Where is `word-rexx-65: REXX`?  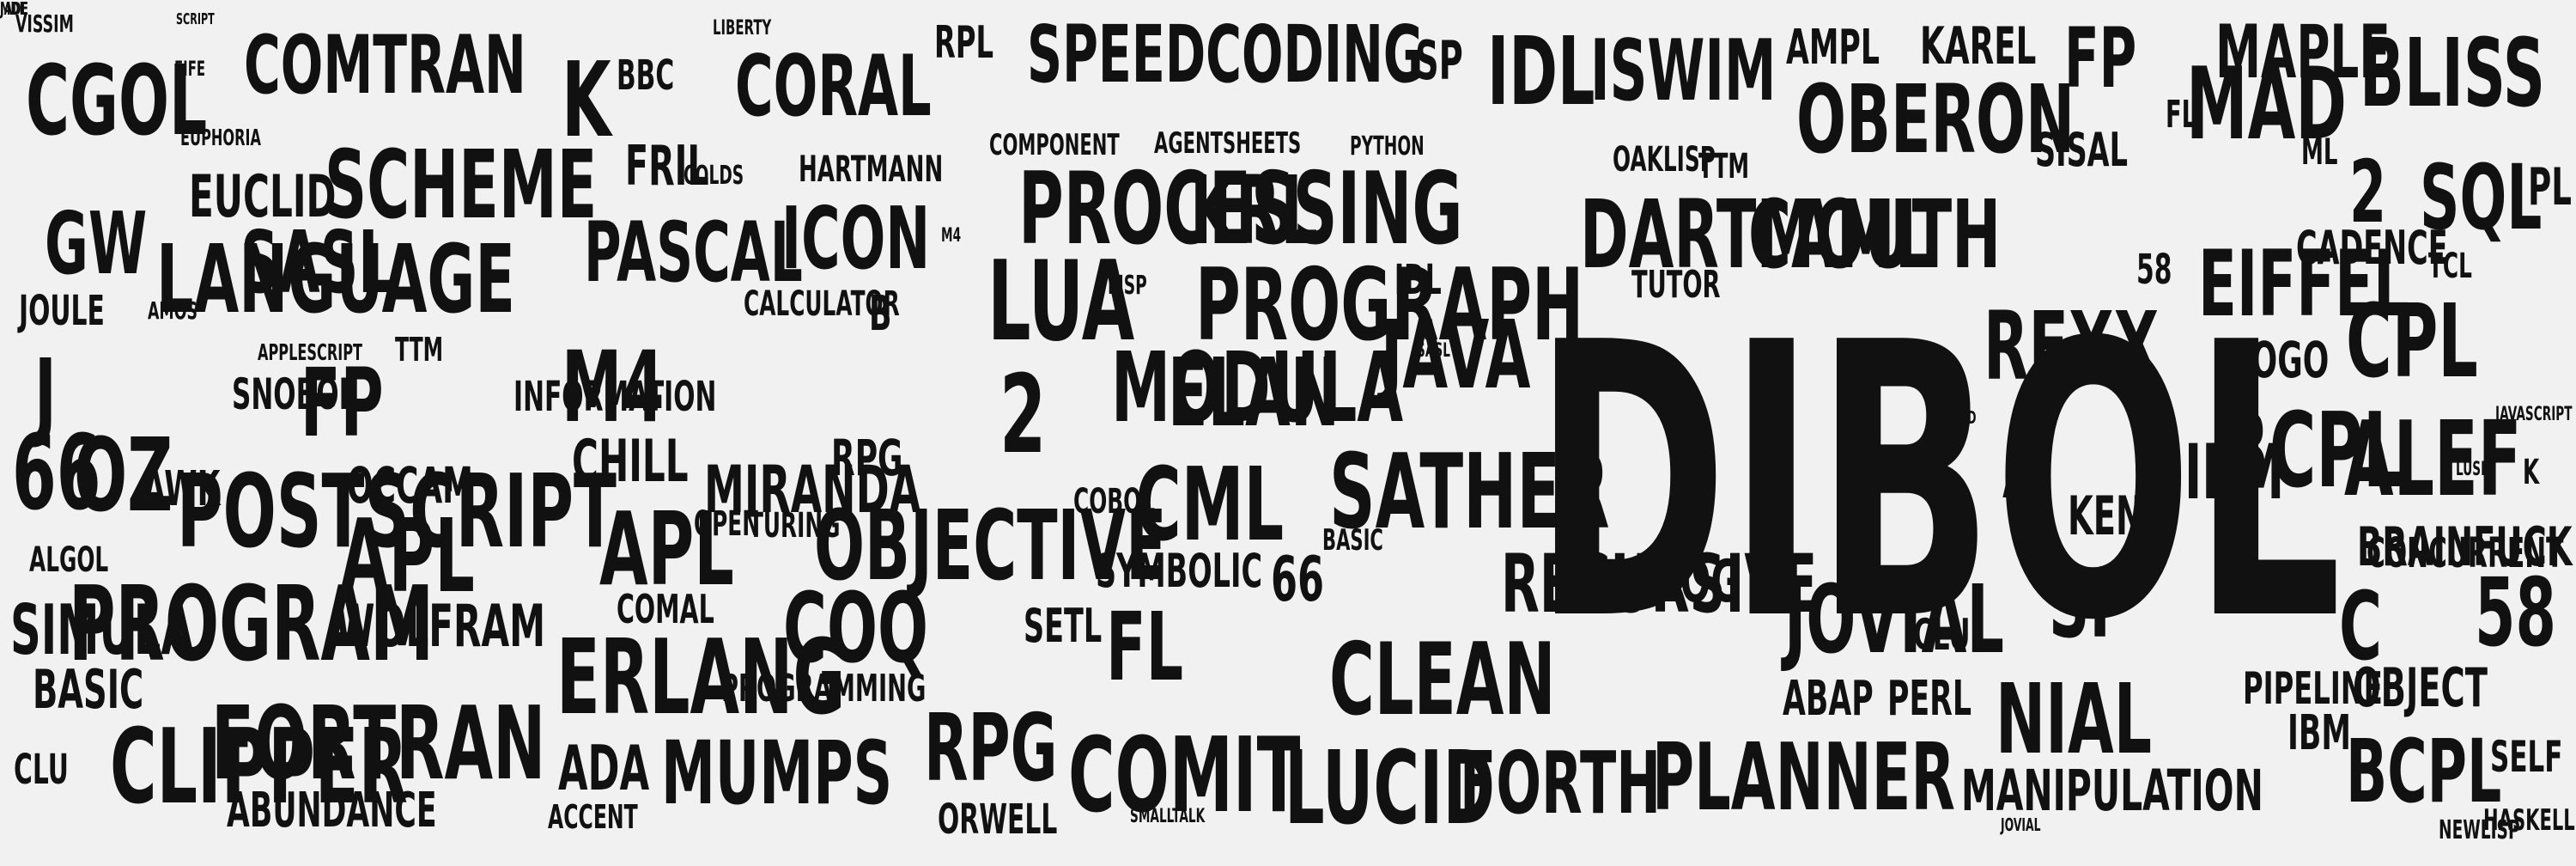 word-rexx-65: REXX is located at coordinates (2072, 346).